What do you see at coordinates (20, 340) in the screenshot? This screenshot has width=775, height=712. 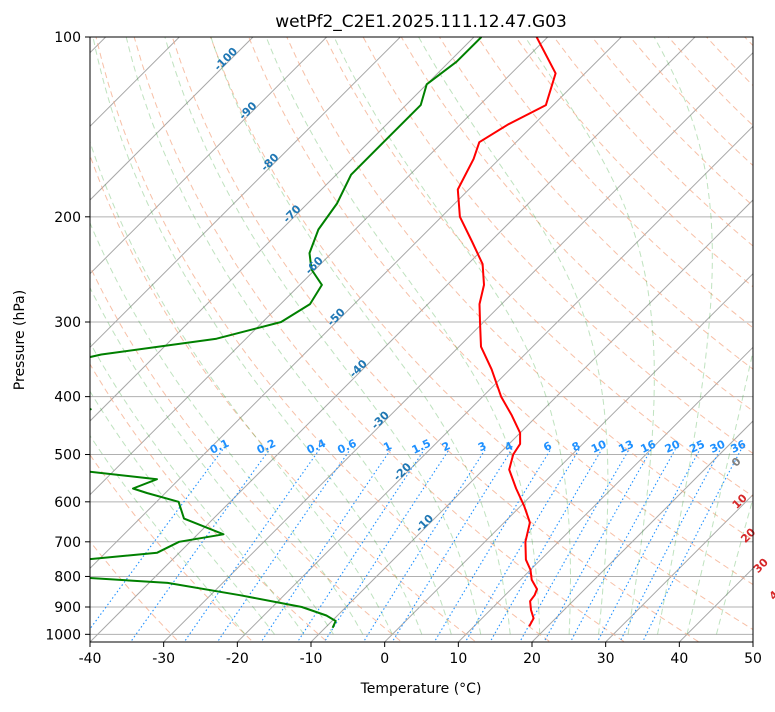 I see `y-axis-label: Pressure (hPa)` at bounding box center [20, 340].